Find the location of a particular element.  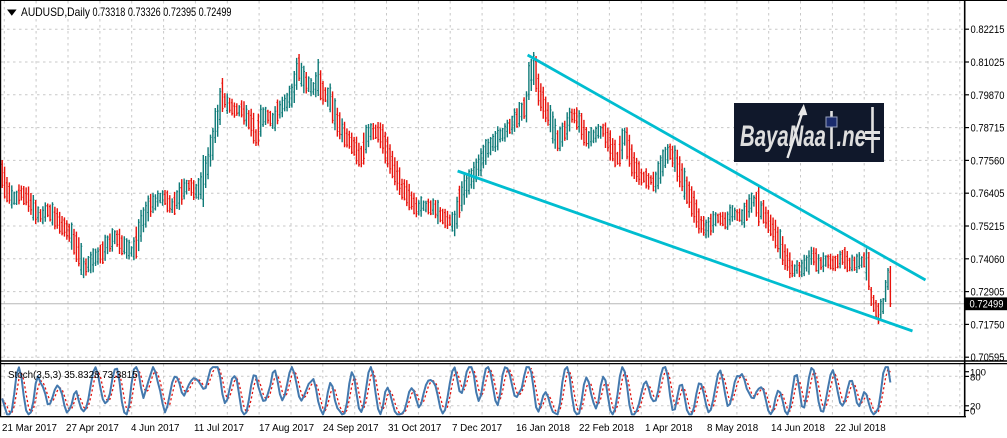

svg-text: 11 Jul 2017 is located at coordinates (219, 428).